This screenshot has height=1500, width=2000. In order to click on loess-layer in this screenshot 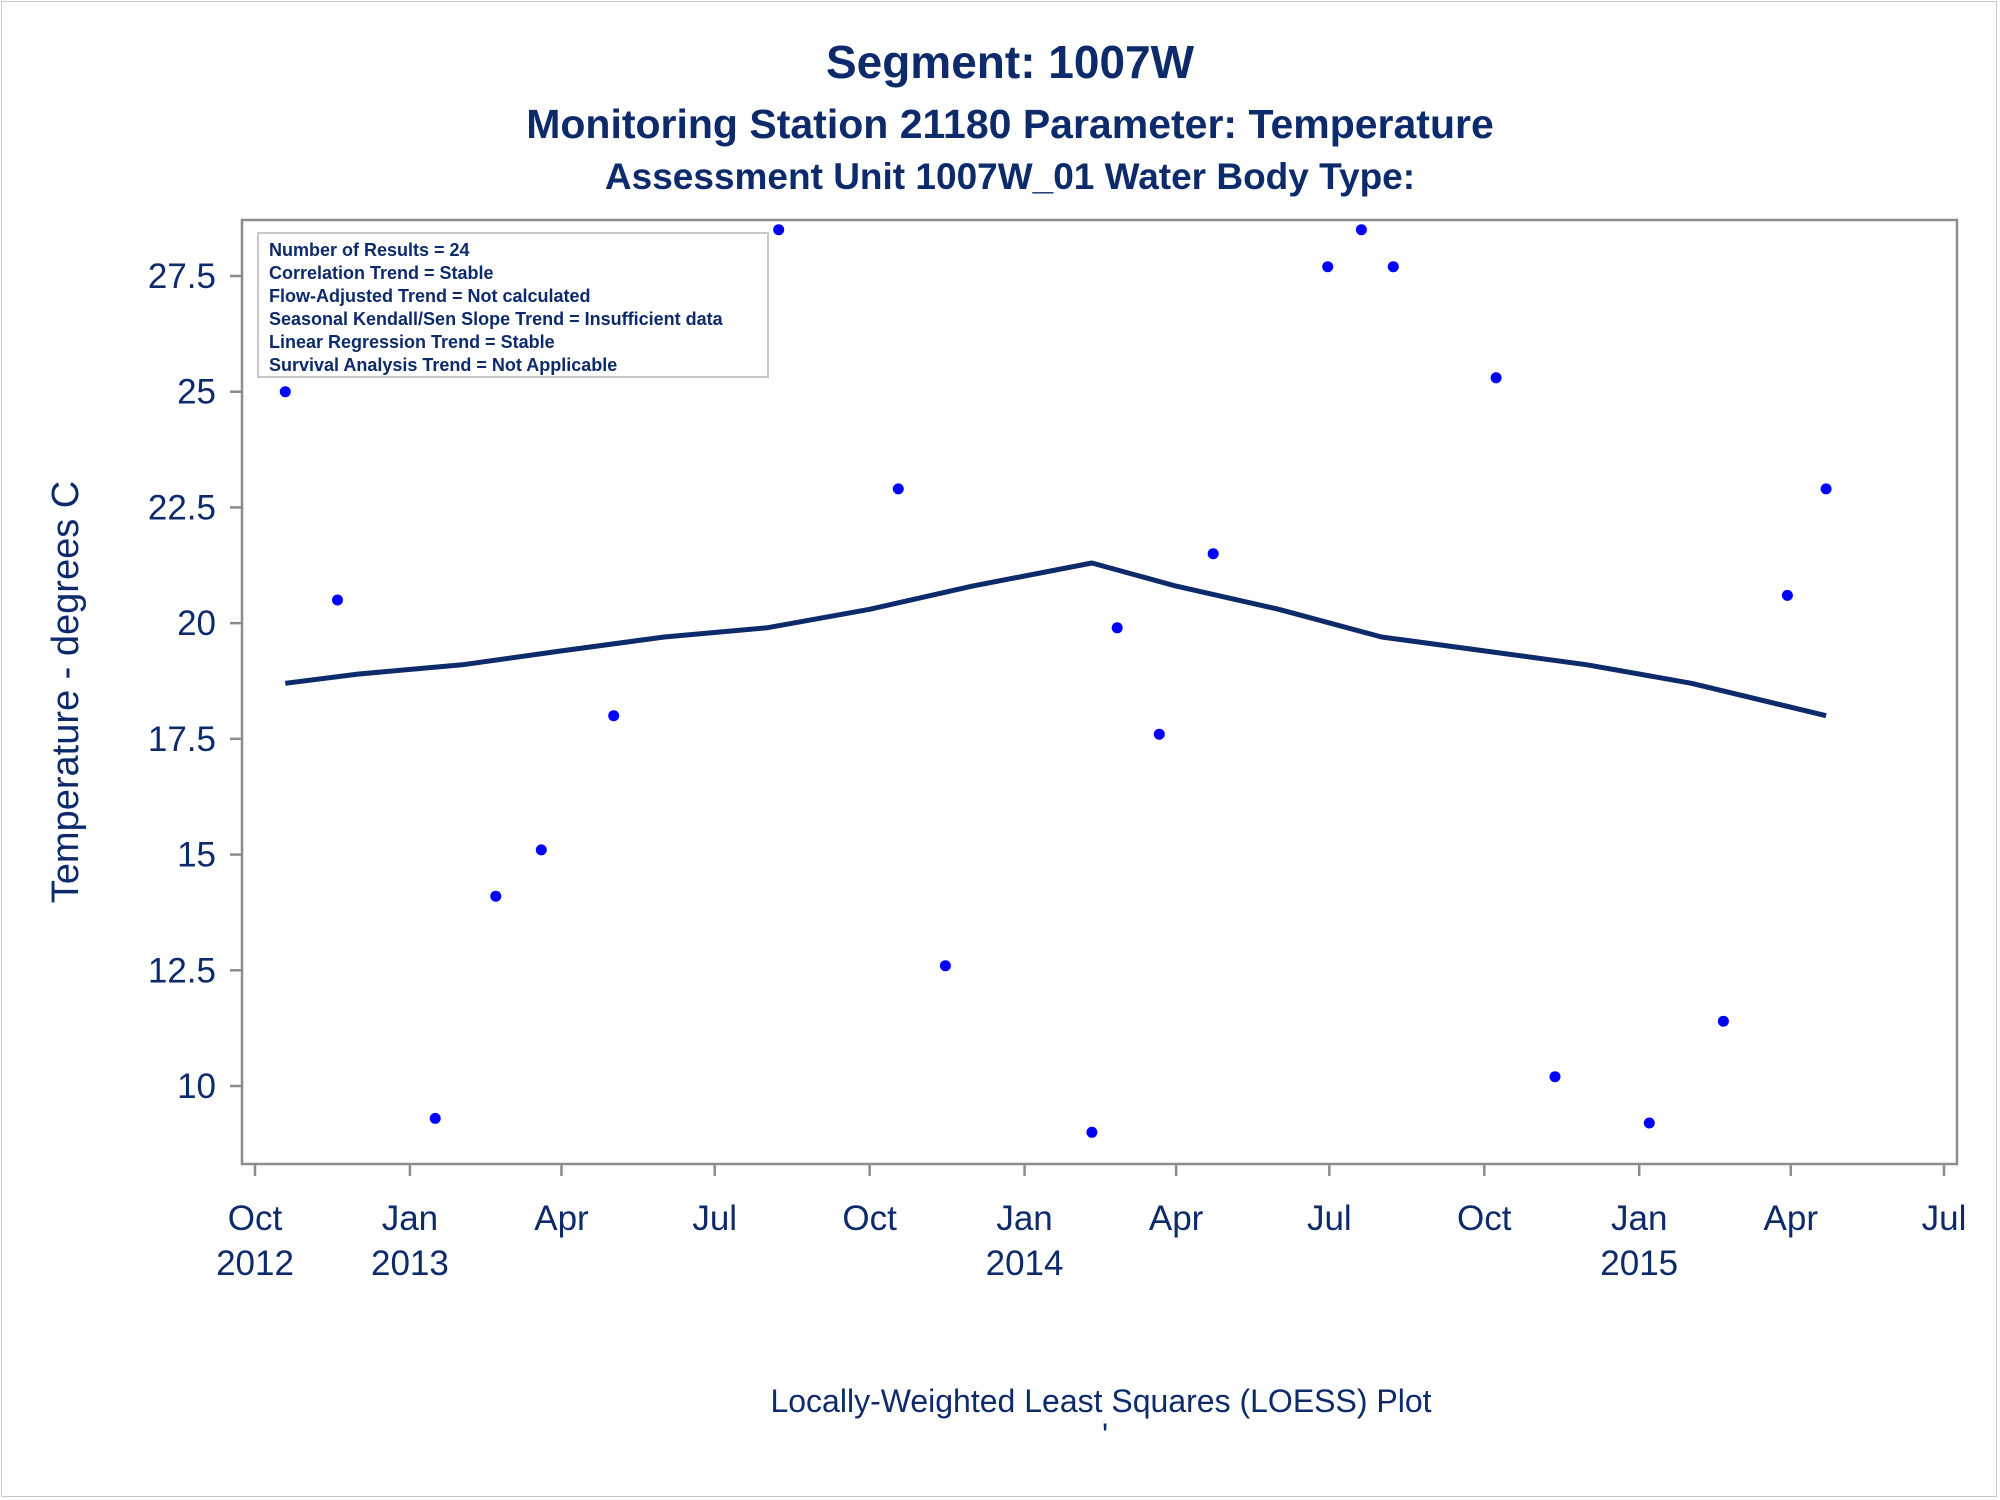, I will do `click(1055, 639)`.